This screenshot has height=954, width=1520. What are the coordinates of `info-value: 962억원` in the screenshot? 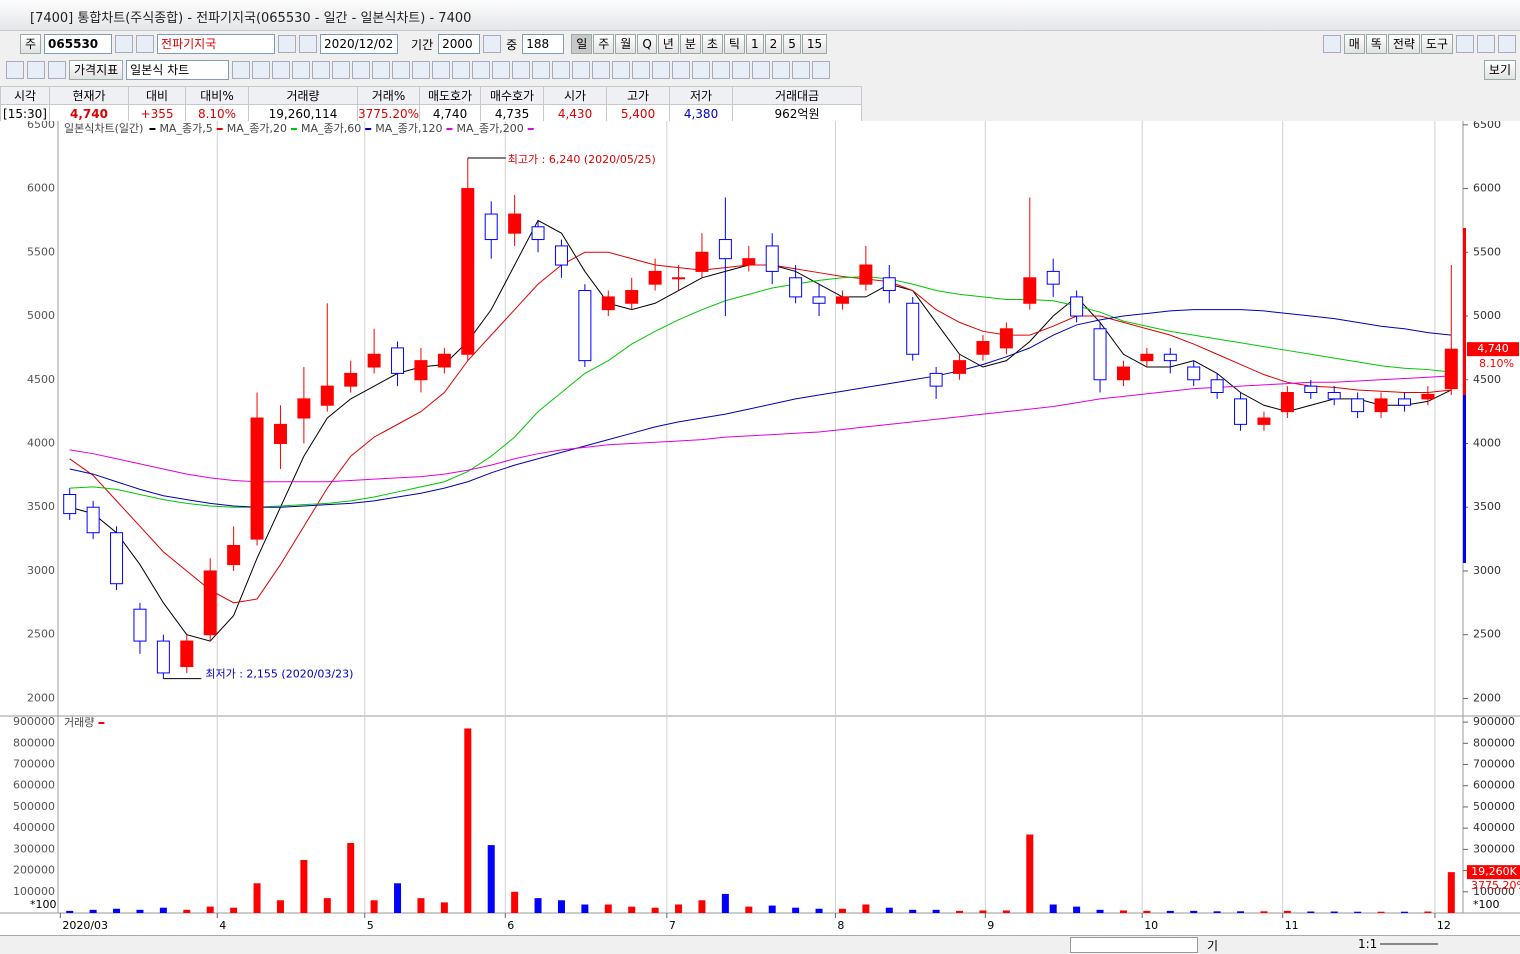 It's located at (797, 113).